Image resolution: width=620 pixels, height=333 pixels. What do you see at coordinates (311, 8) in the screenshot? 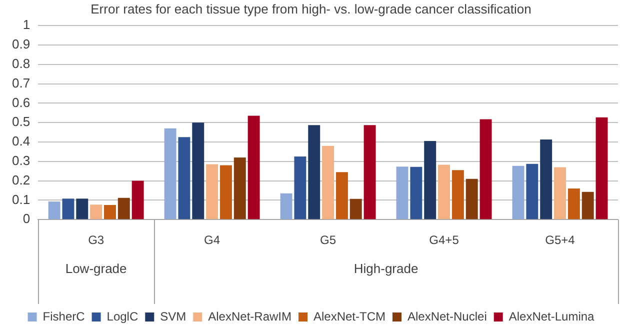
I see `chart-title: Error rates for each tissue type from high- vs. low-grade cancer classification` at bounding box center [311, 8].